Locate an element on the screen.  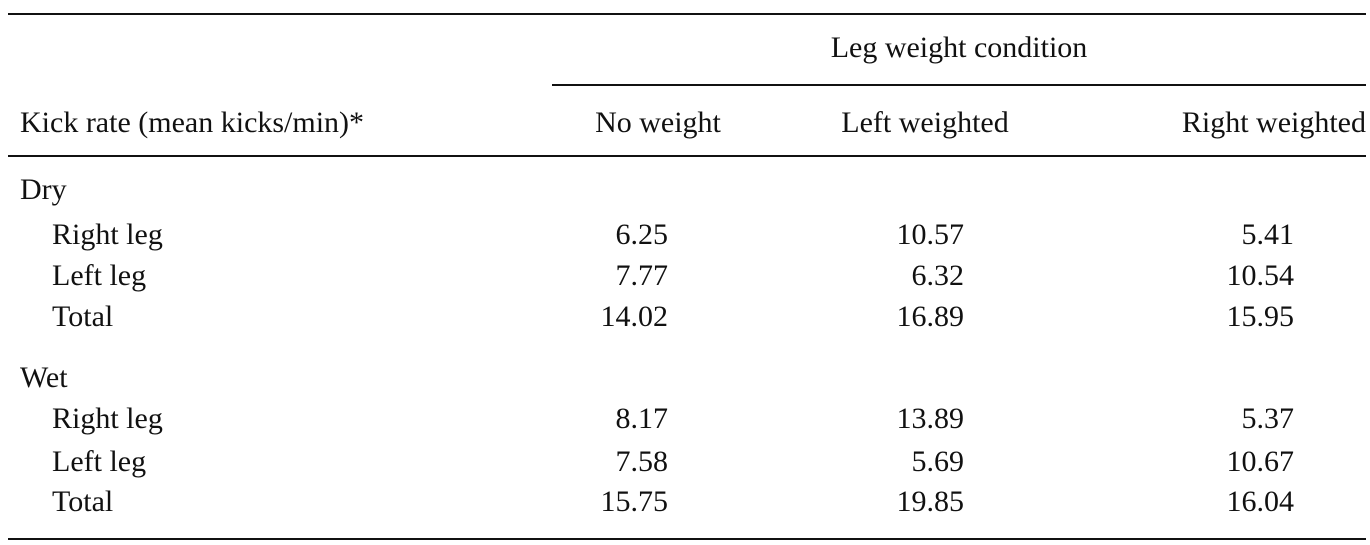
cell-value: 15.75 is located at coordinates (634, 501).